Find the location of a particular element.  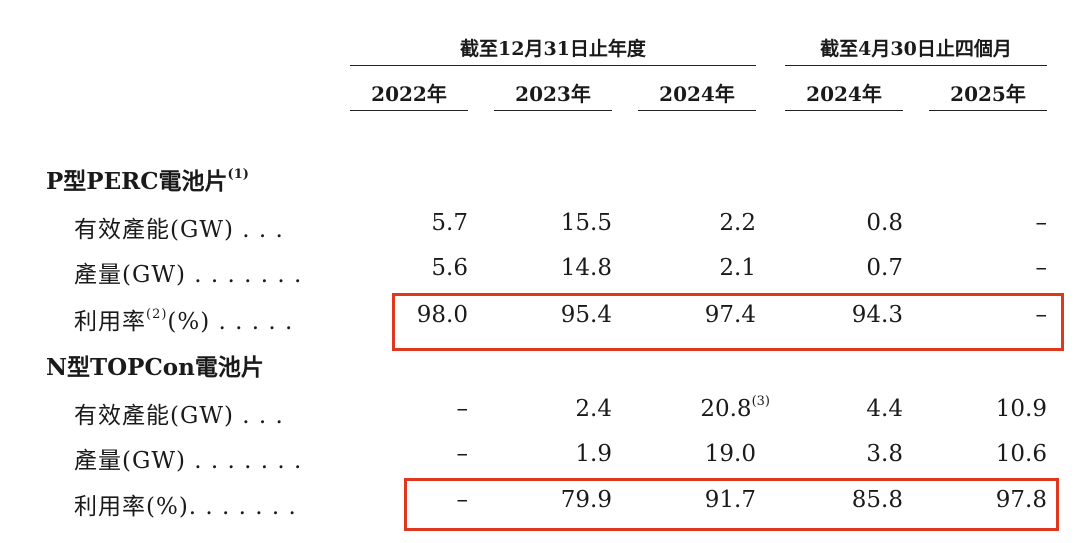

year-header-2025-four-months: 2025年 is located at coordinates (988, 94).